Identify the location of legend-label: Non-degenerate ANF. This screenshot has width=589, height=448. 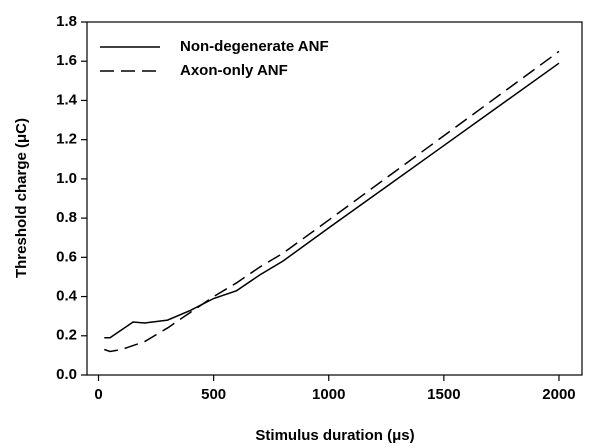
(254, 46).